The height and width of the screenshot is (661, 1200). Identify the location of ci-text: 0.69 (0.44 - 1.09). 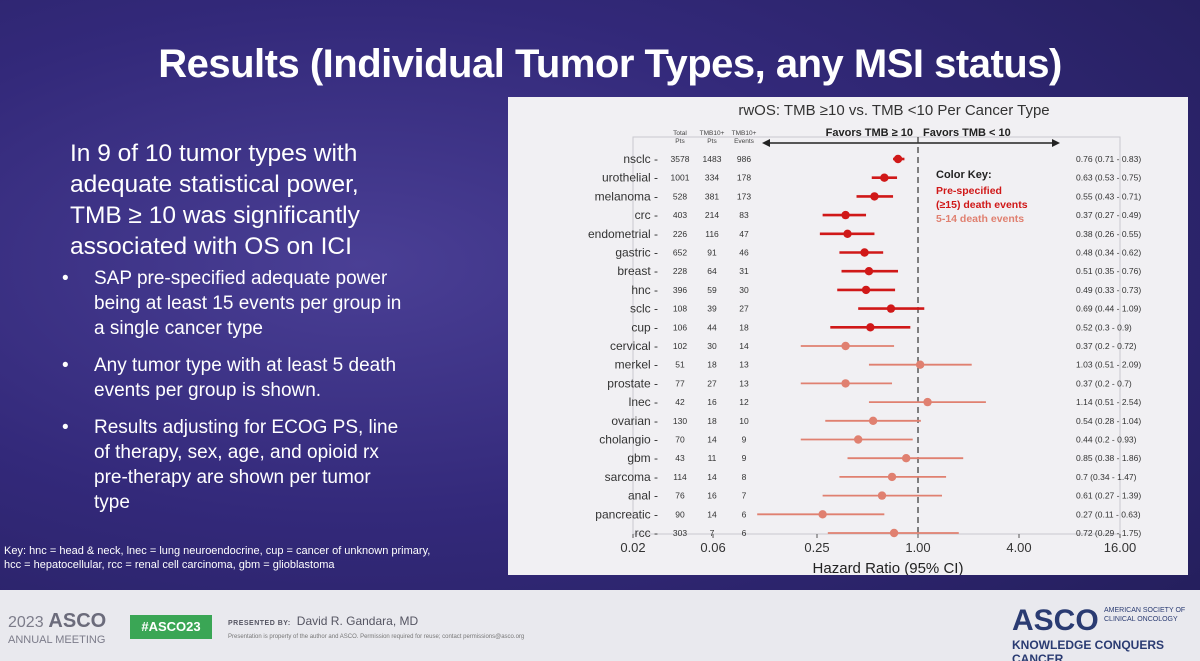
(1108, 309).